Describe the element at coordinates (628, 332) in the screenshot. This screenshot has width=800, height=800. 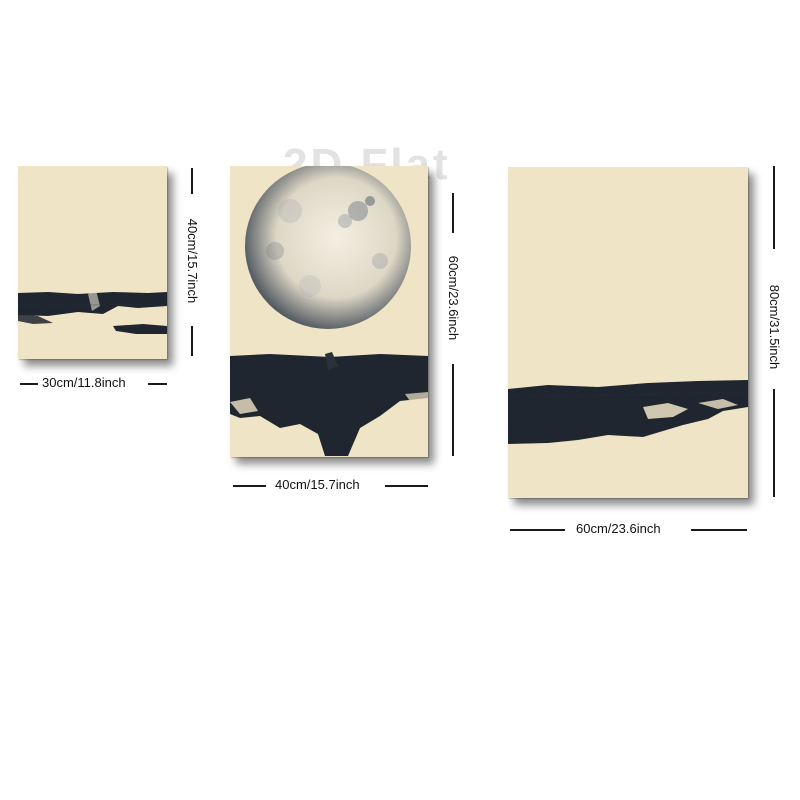
I see `canvas-print-large` at that location.